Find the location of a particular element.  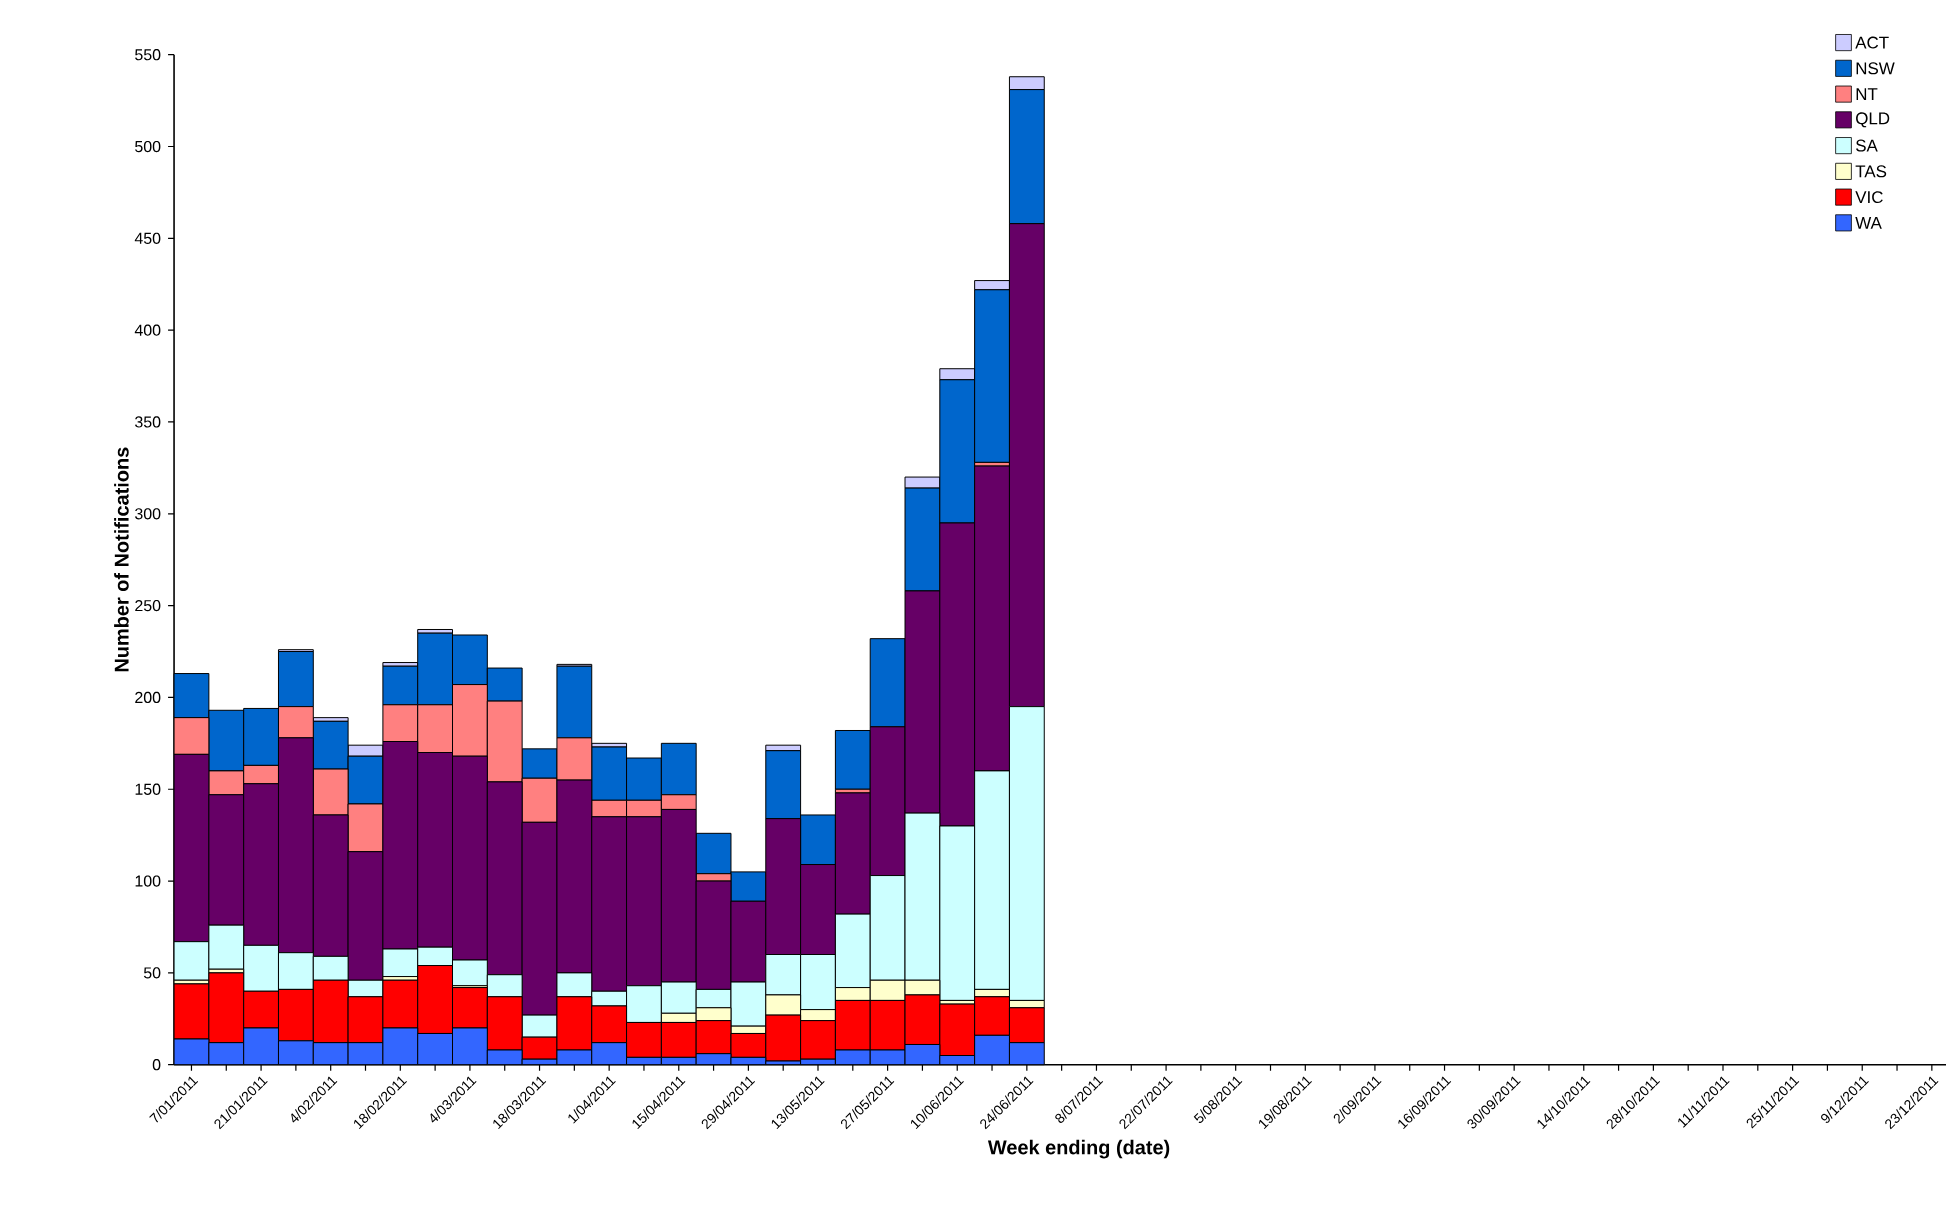

legend-label: ACT is located at coordinates (1872, 42).